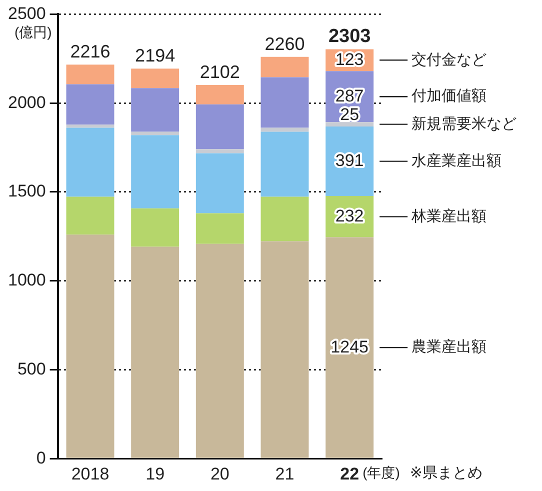 This screenshot has height=491, width=542. Describe the element at coordinates (349, 59) in the screenshot. I see `data-label: 123` at that location.